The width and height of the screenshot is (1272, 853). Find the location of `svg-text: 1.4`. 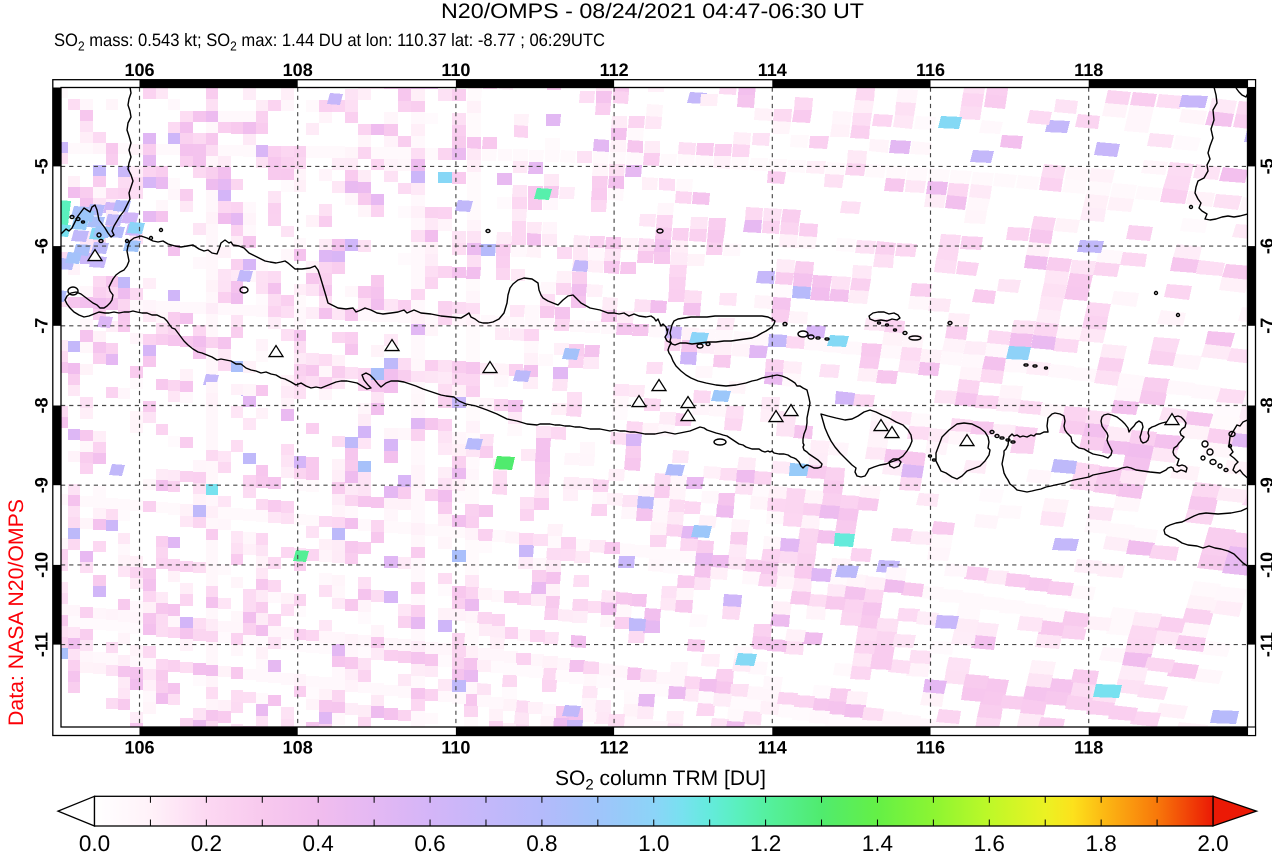

svg-text: 1.4 is located at coordinates (877, 842).